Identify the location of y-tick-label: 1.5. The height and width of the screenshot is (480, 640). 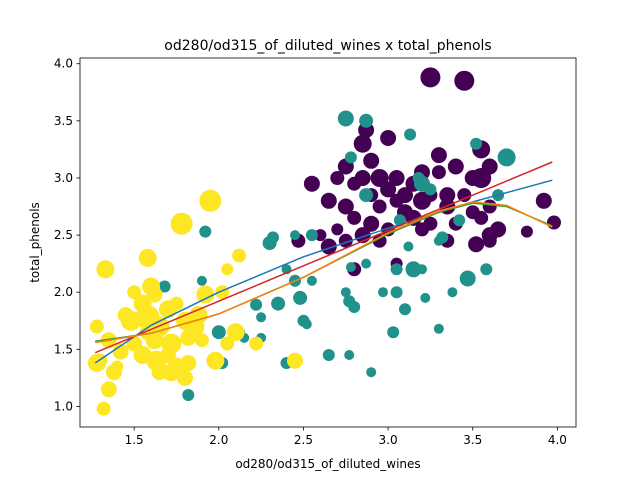
(63, 349).